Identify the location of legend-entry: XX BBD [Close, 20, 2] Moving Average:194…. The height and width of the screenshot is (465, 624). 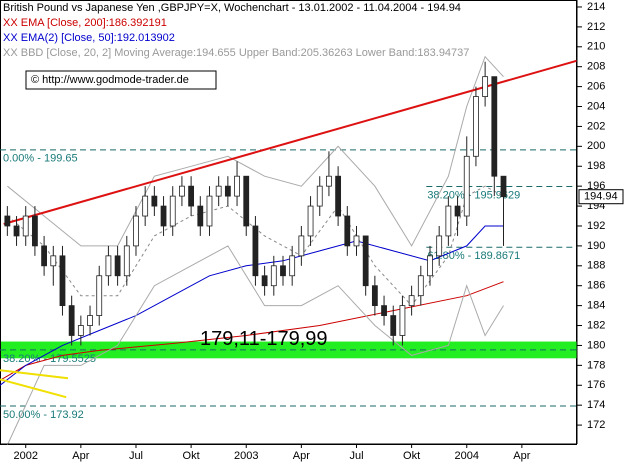
(236, 53).